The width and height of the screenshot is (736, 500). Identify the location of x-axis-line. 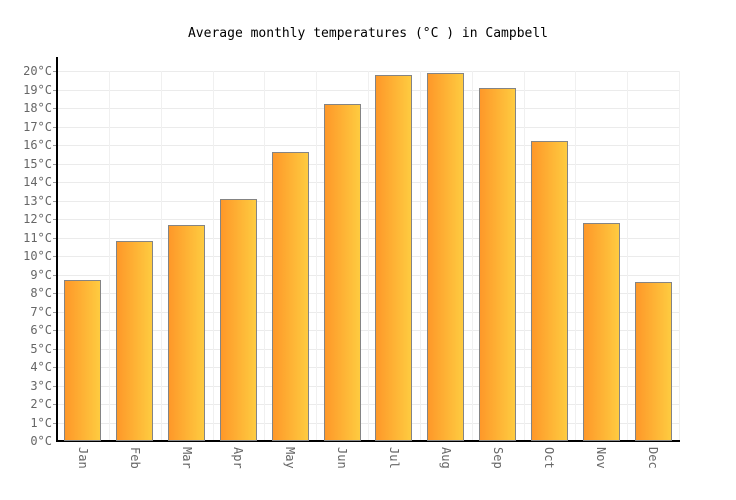
(368, 441).